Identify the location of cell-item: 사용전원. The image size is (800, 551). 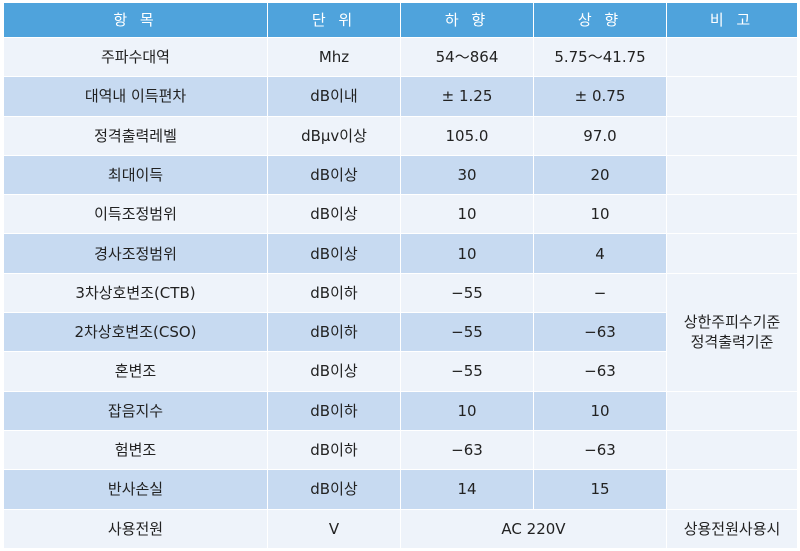
(135, 529).